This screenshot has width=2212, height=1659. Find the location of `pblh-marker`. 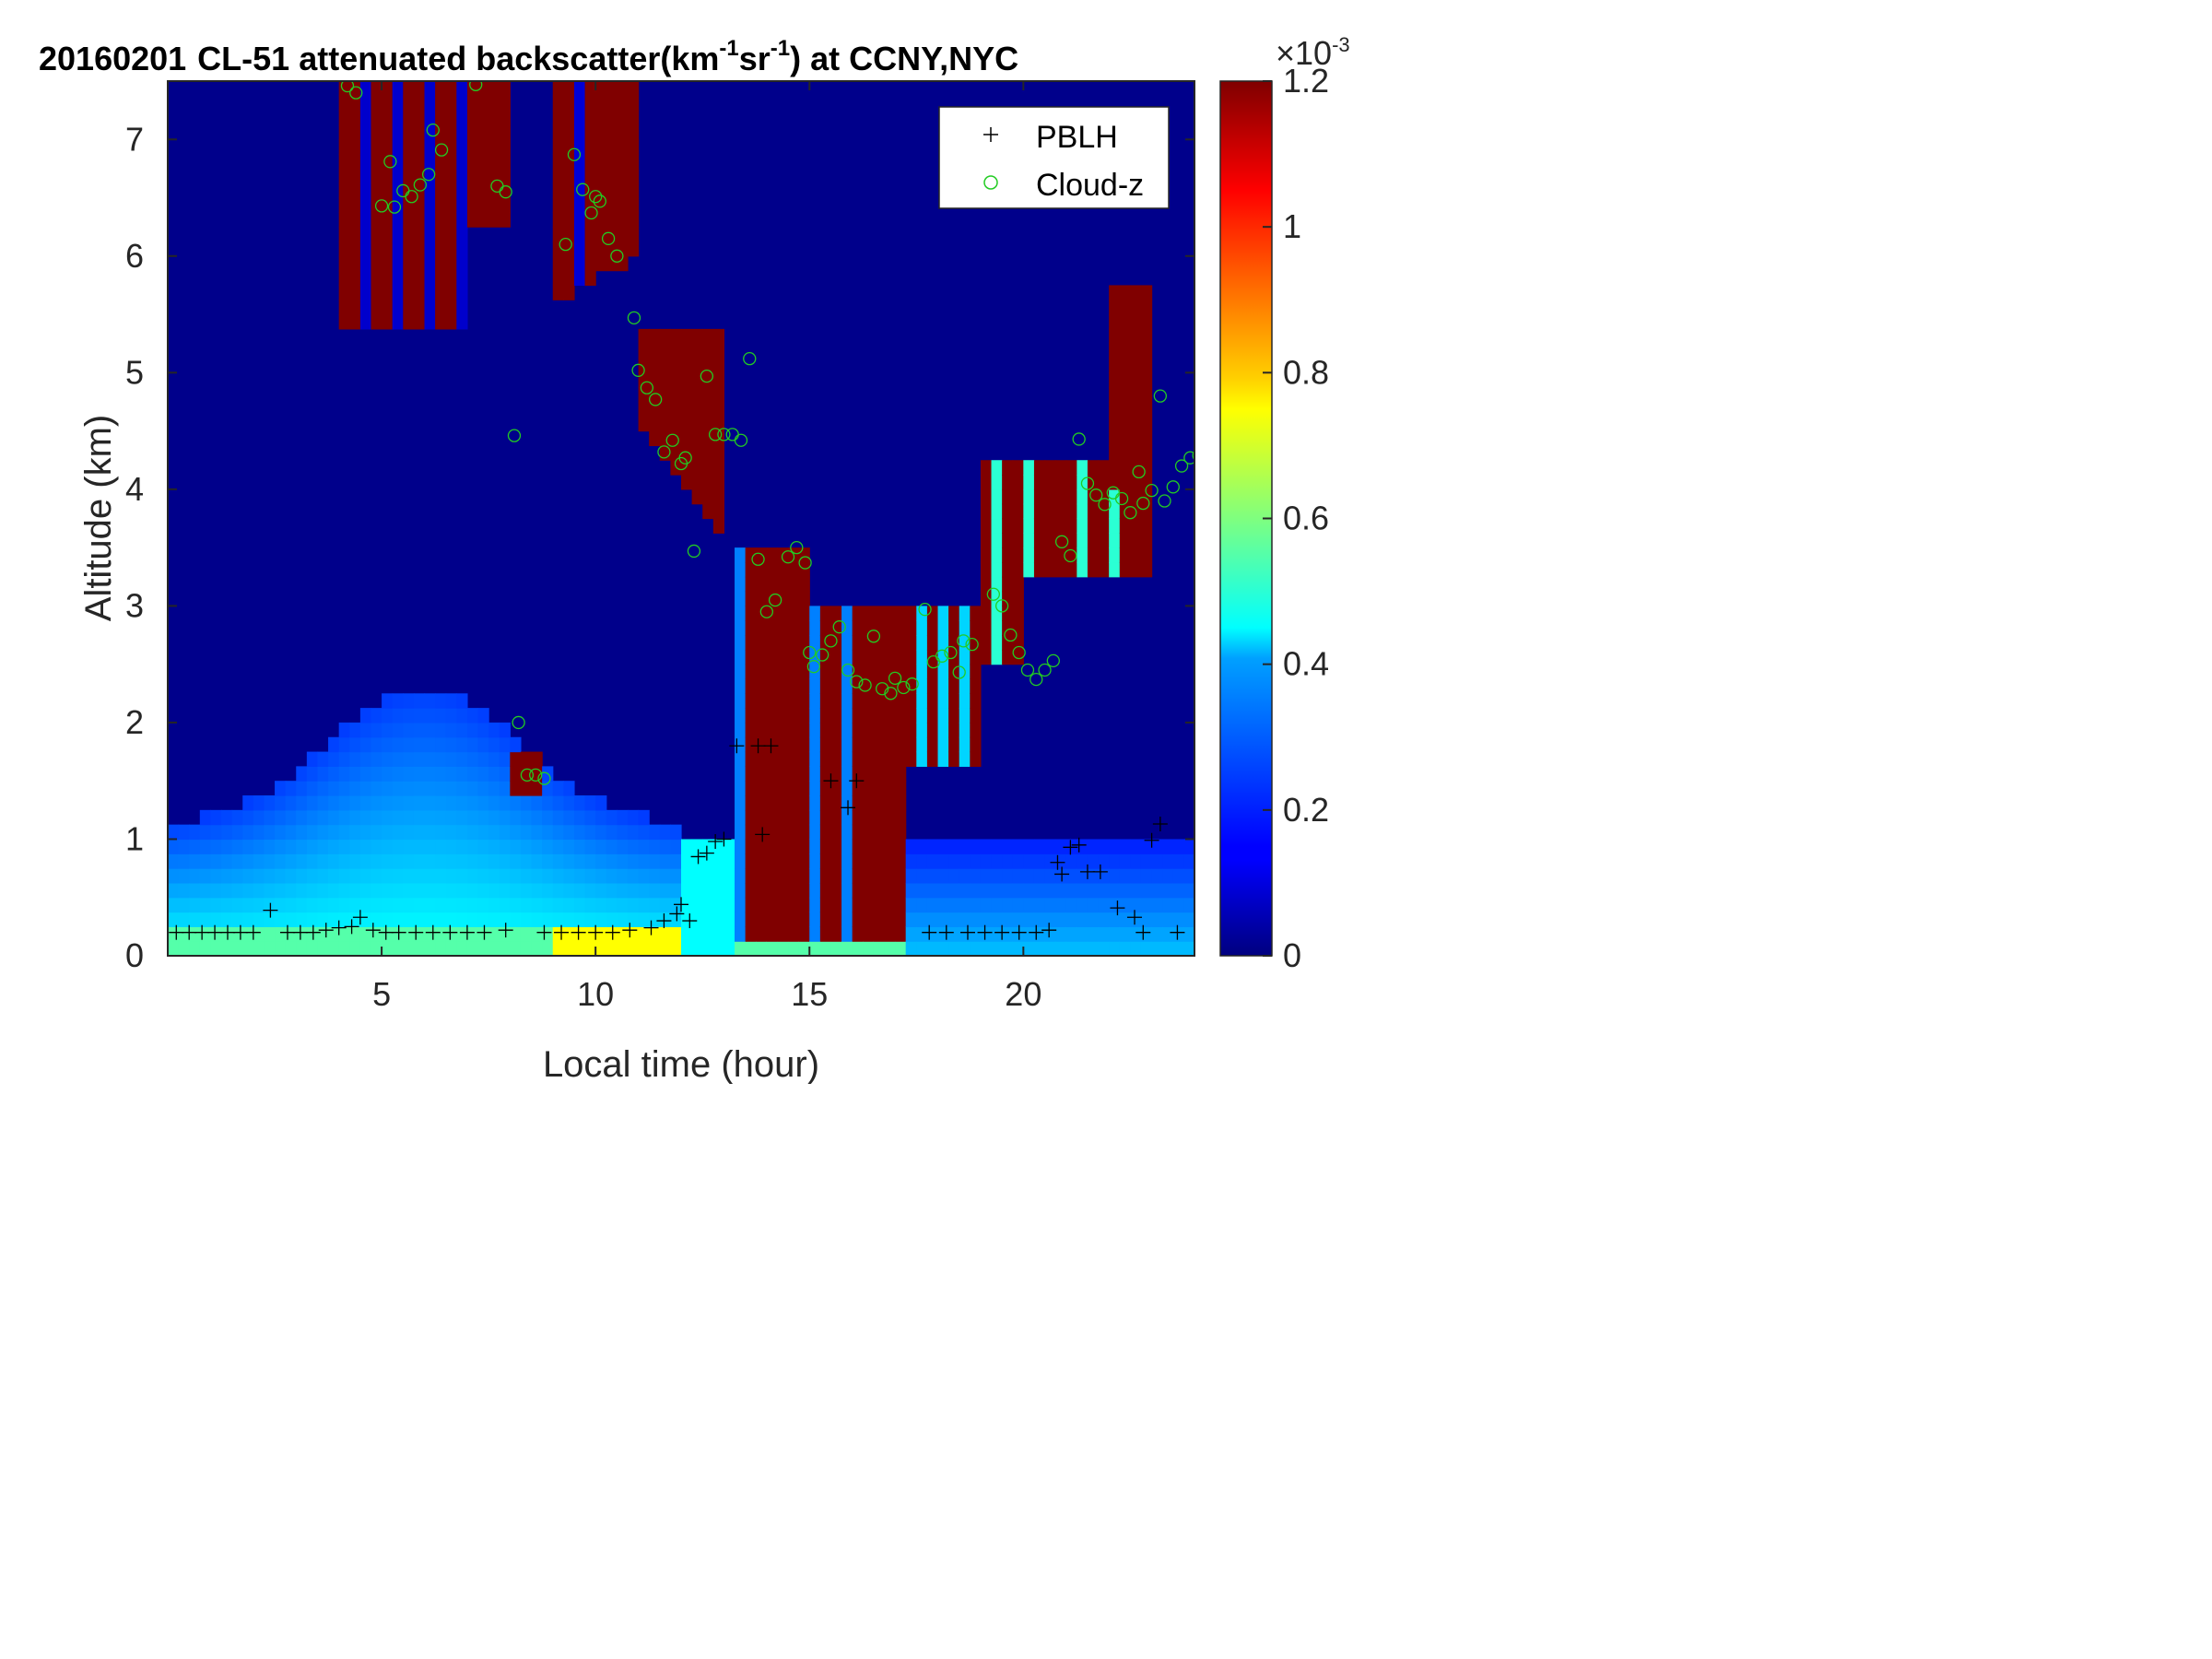

pblh-marker is located at coordinates (946, 932).